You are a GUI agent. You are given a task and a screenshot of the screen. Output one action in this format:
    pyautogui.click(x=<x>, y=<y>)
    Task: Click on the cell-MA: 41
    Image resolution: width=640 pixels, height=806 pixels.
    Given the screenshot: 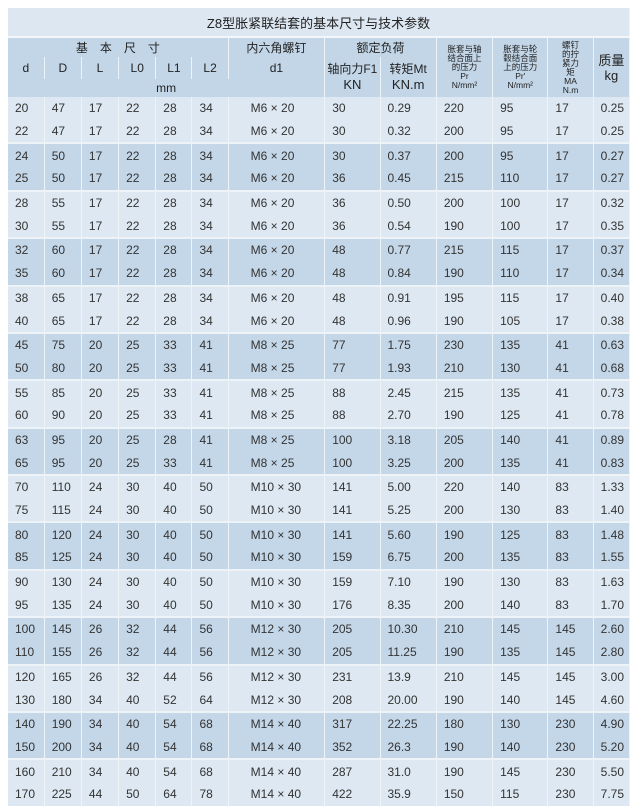 What is the action you would take?
    pyautogui.click(x=570, y=344)
    